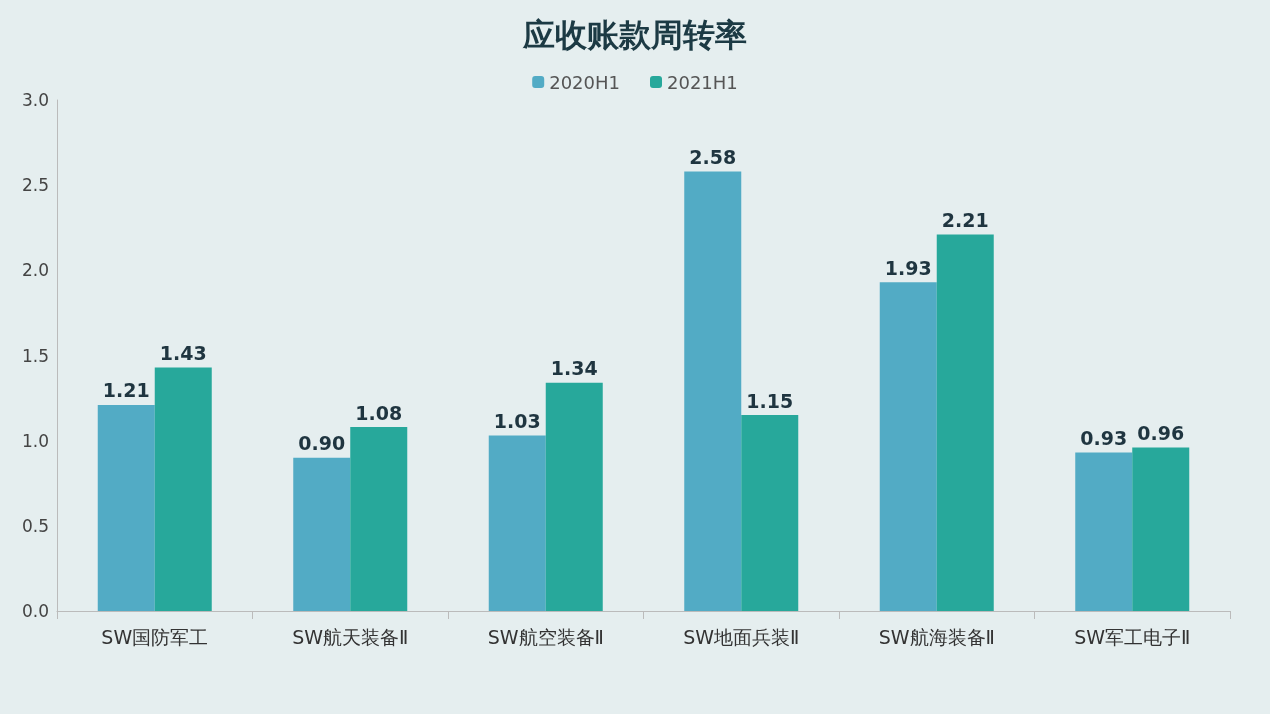 Image resolution: width=1270 pixels, height=714 pixels. Describe the element at coordinates (35, 525) in the screenshot. I see `y-tick-label: 0.5` at that location.